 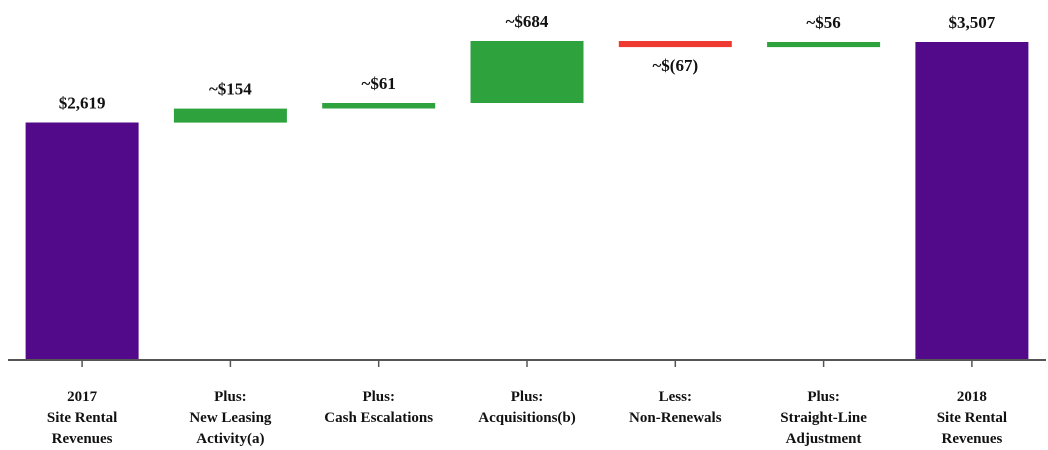 What do you see at coordinates (82, 439) in the screenshot?
I see `category-label-0-line-2: Revenues` at bounding box center [82, 439].